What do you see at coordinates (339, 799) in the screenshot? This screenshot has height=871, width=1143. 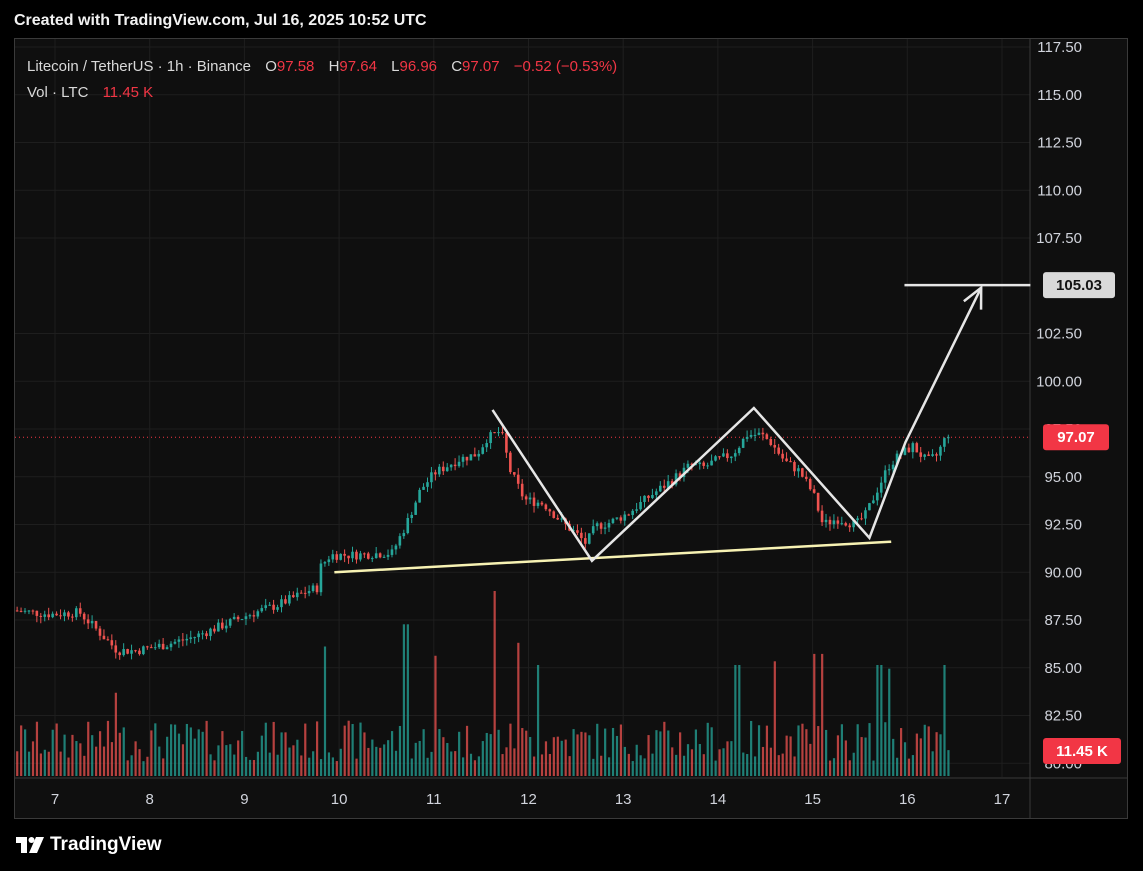 I see `time-tick-label: 10` at bounding box center [339, 799].